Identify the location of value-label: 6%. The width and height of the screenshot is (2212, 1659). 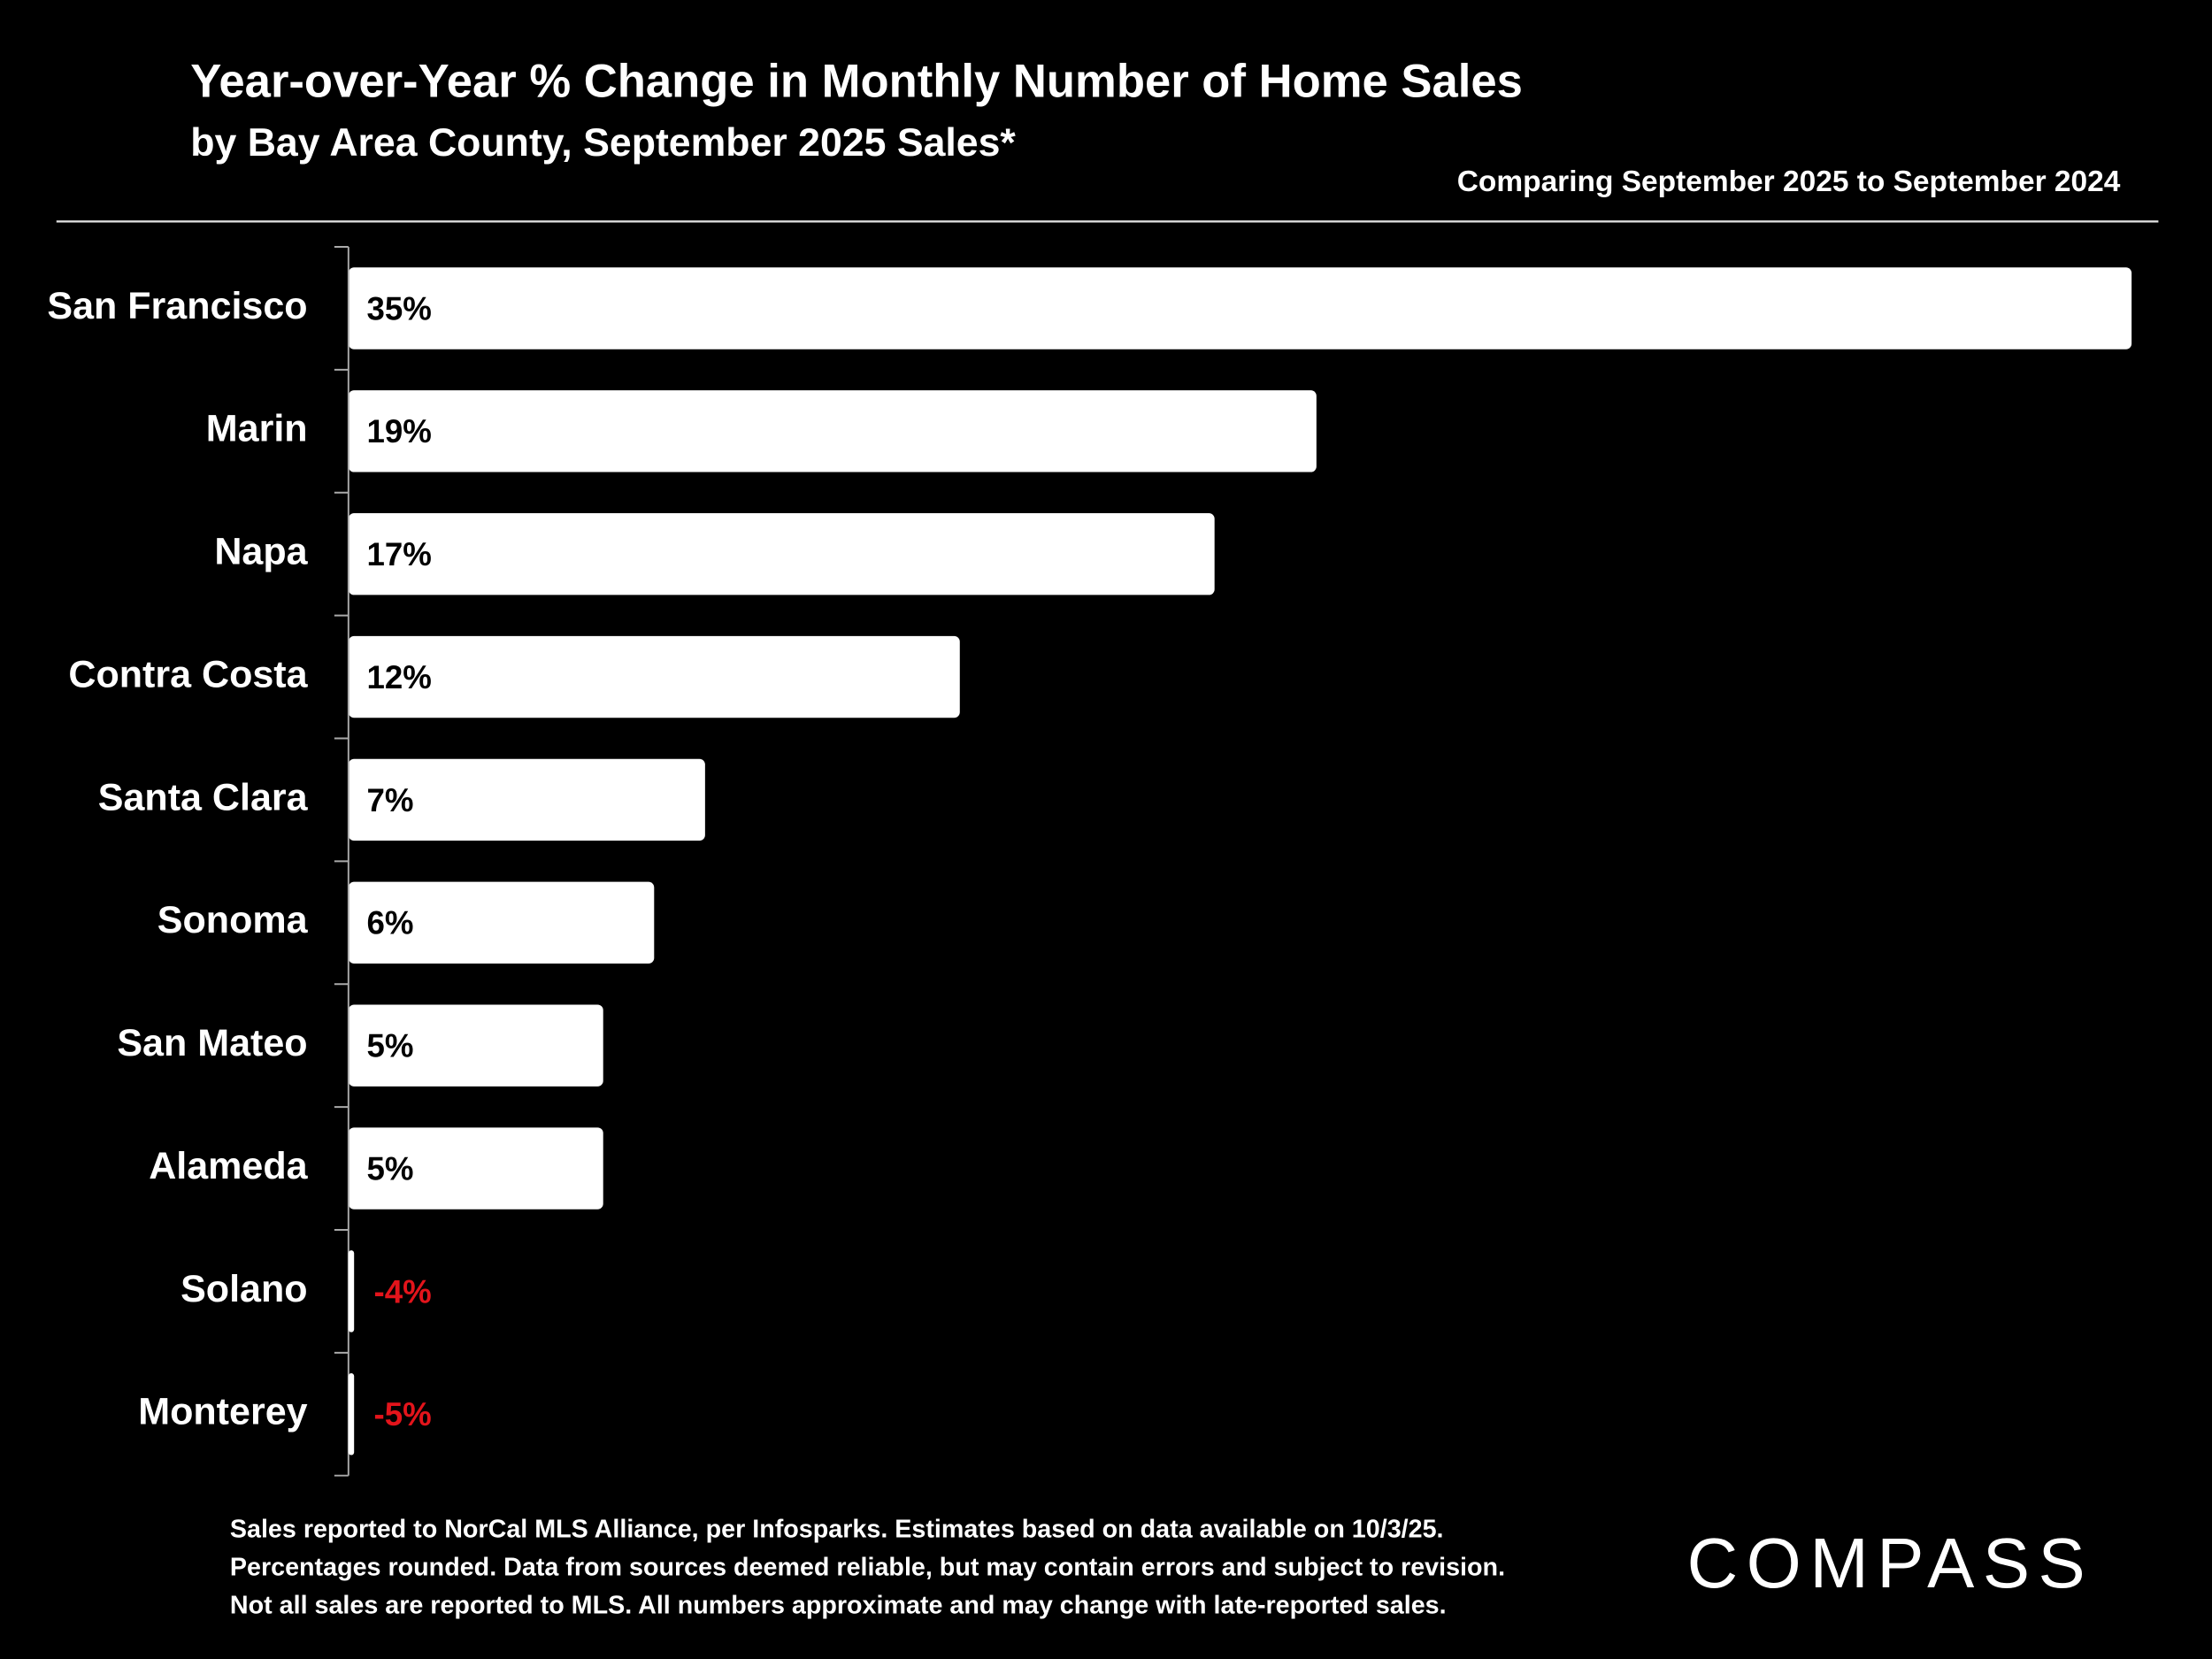
(391, 923).